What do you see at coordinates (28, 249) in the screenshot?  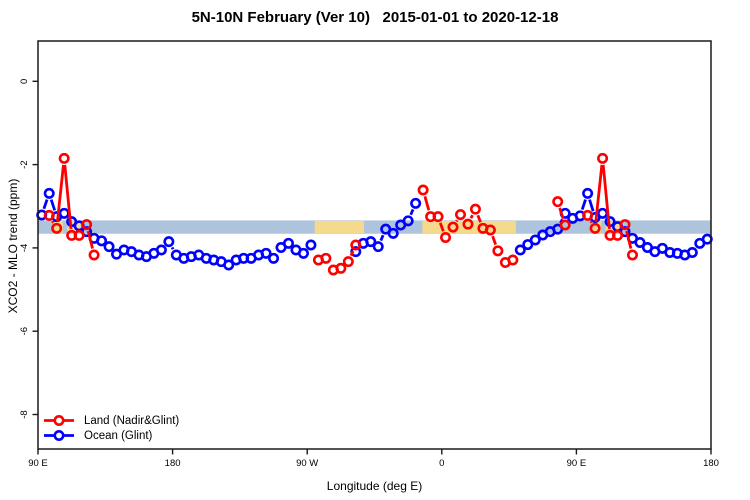 I see `y-axis: 0 -2 -4 -6 -8` at bounding box center [28, 249].